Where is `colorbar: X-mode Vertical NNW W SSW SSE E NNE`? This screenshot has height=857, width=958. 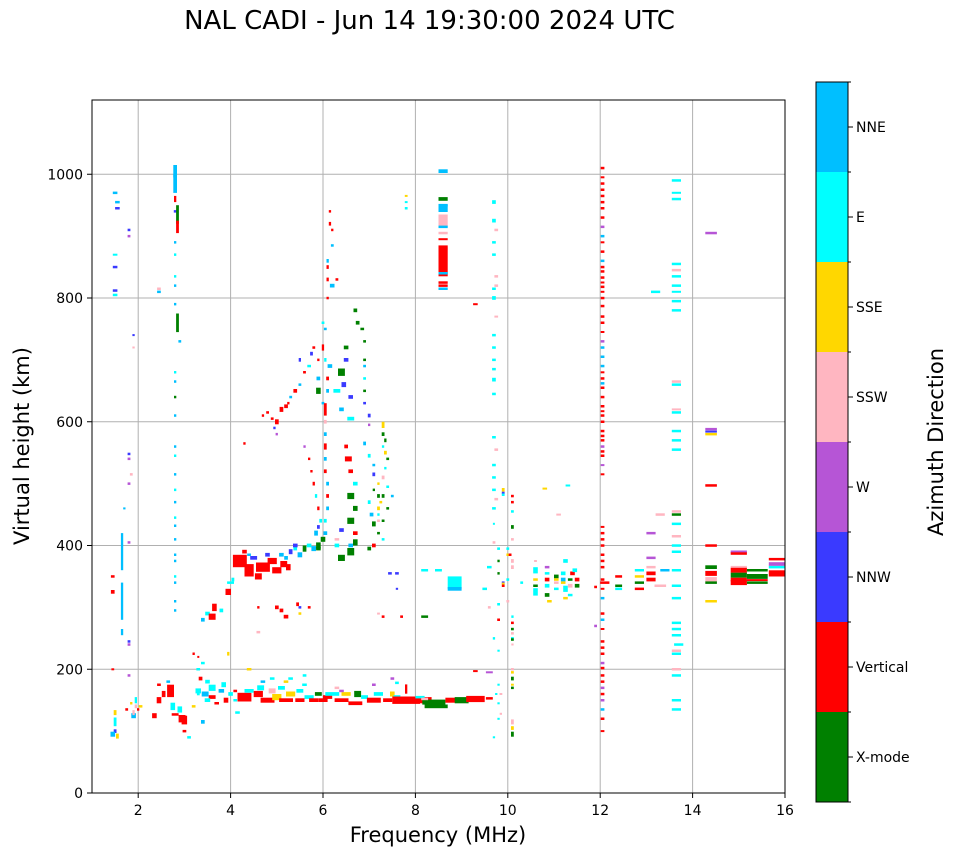
colorbar: X-mode Vertical NNW W SSW SSE E NNE is located at coordinates (862, 442).